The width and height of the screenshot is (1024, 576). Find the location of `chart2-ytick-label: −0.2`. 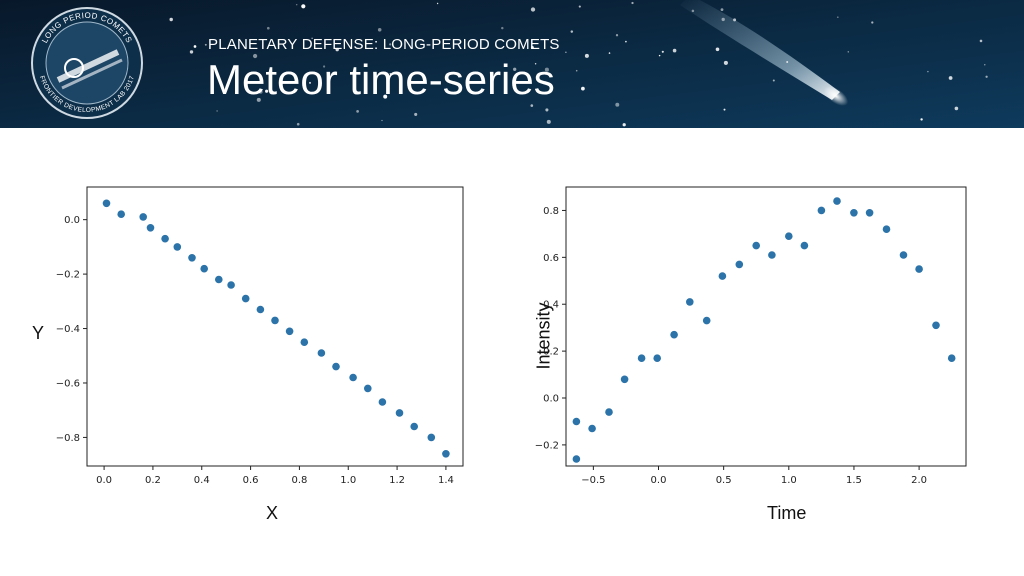

chart2-ytick-label: −0.2 is located at coordinates (547, 445).